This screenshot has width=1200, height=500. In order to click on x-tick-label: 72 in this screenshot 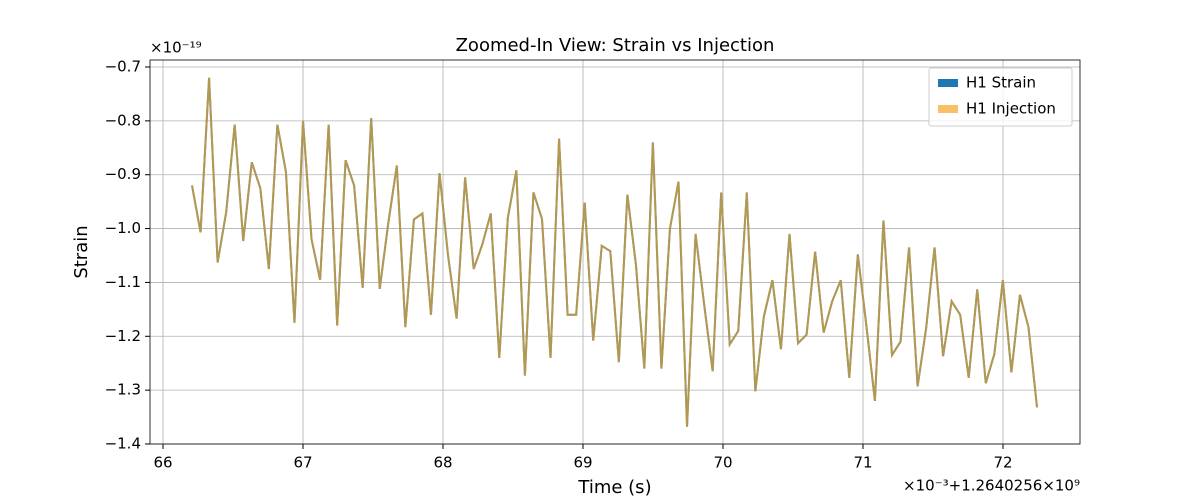, I will do `click(1002, 463)`.